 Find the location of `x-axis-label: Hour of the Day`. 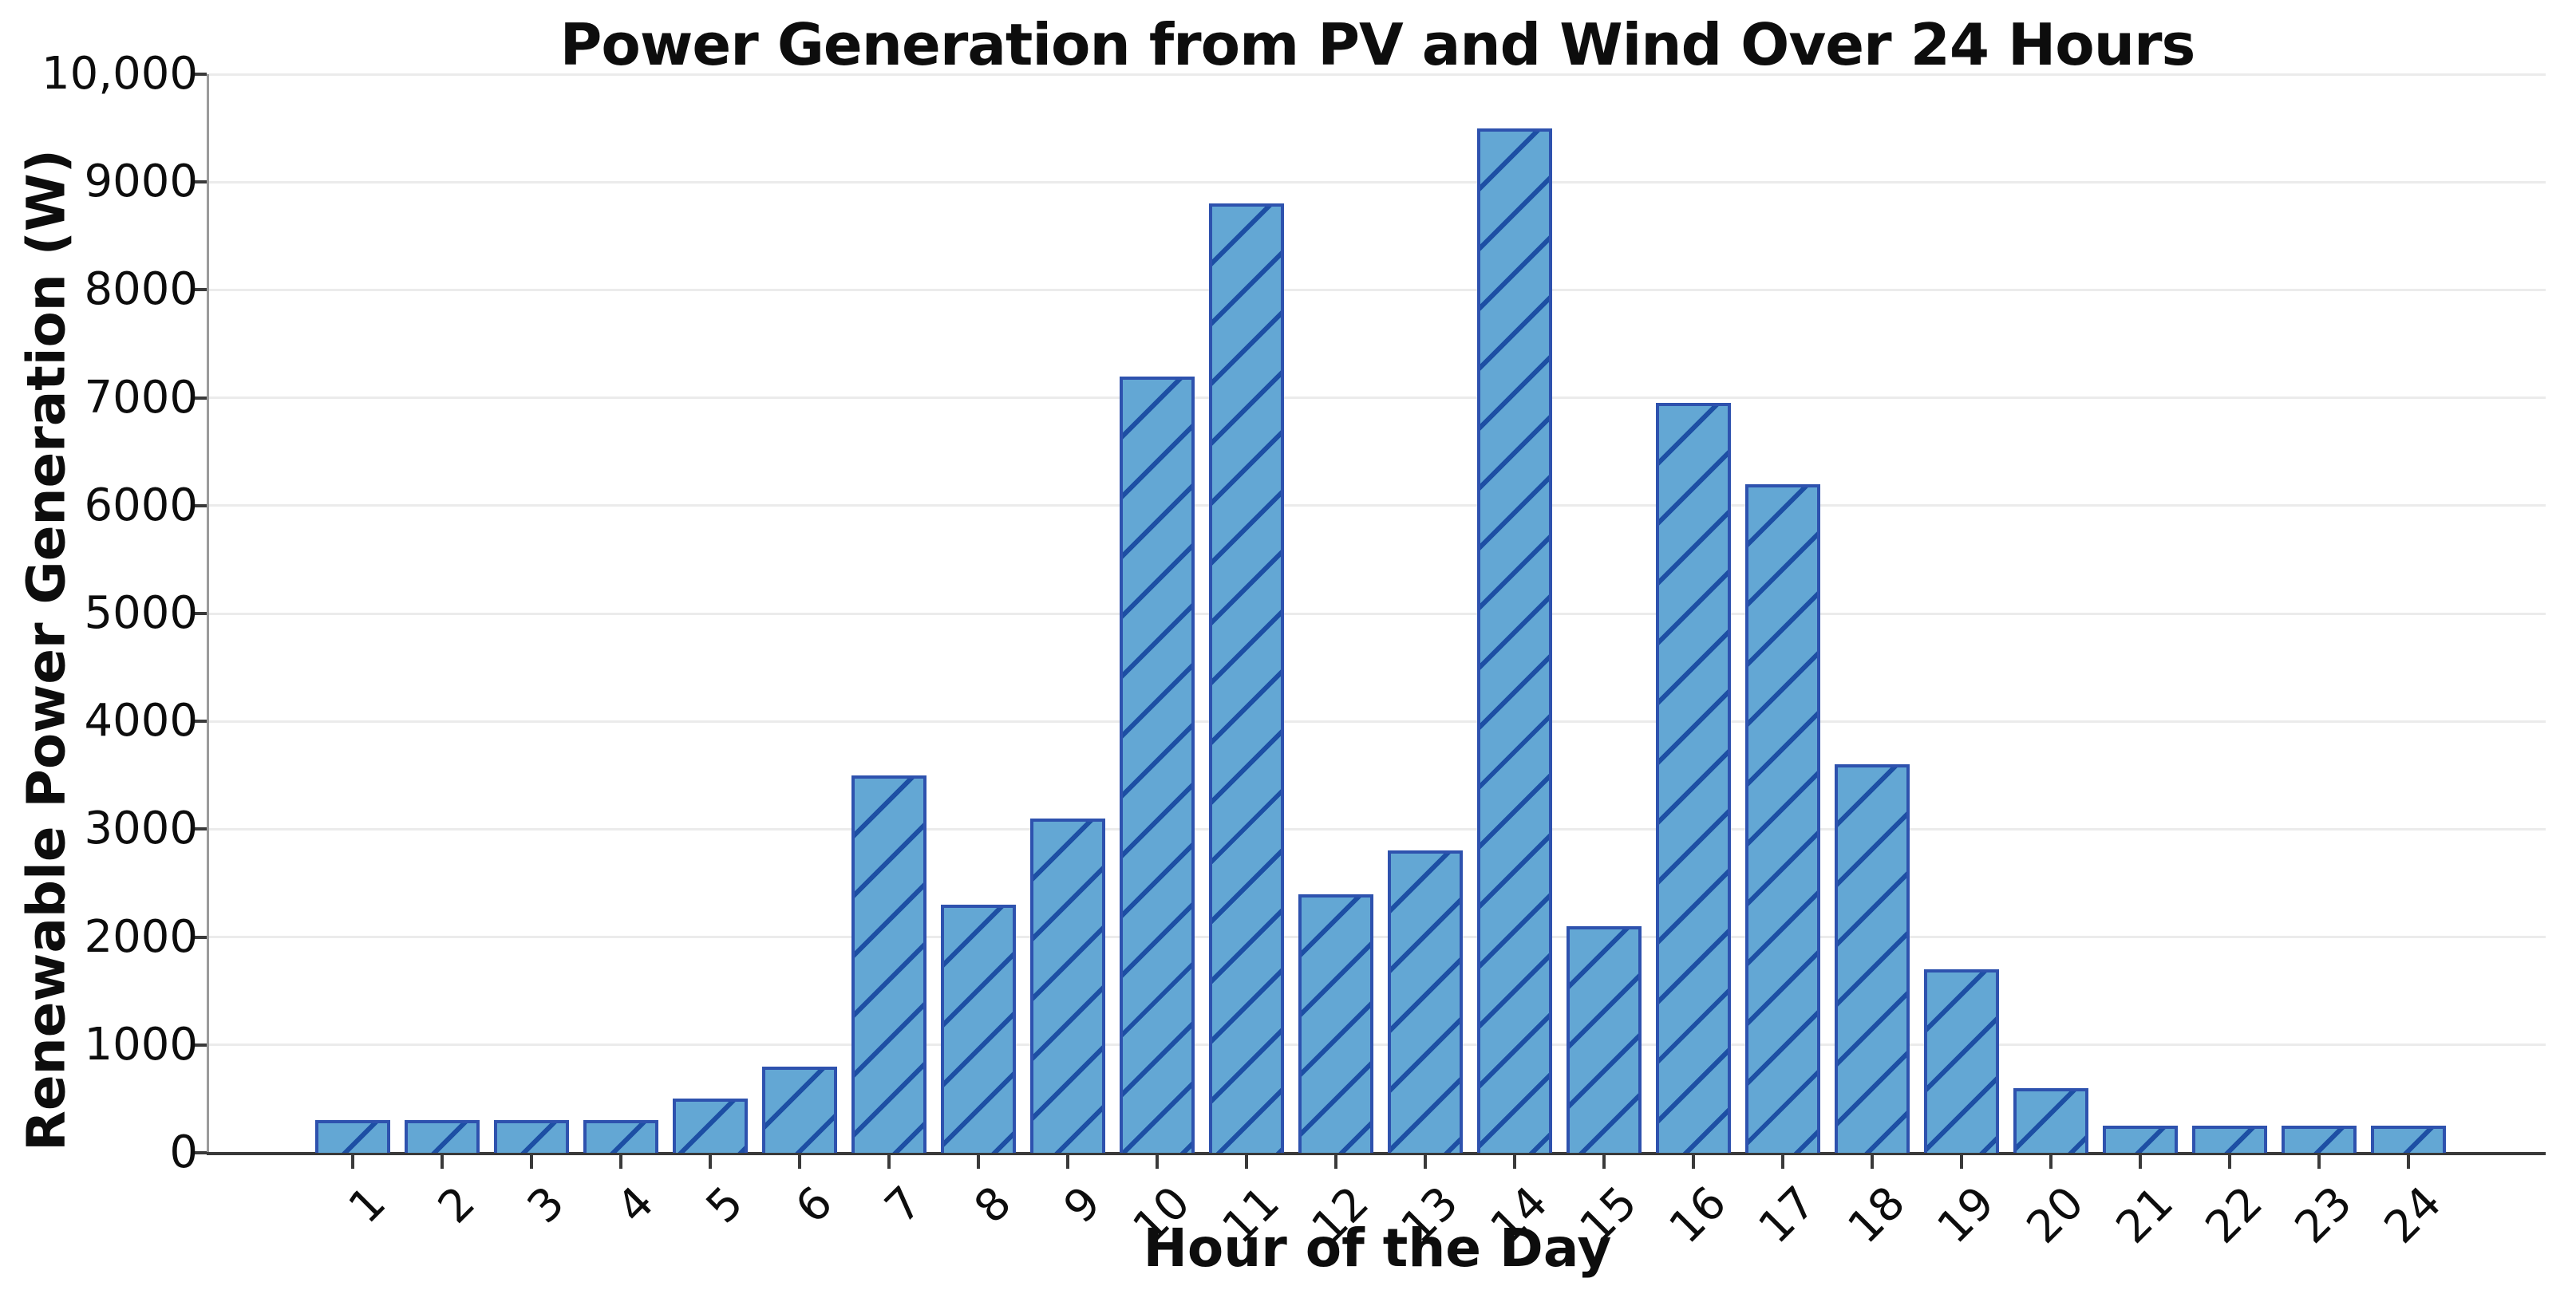

x-axis-label: Hour of the Day is located at coordinates (1377, 1248).